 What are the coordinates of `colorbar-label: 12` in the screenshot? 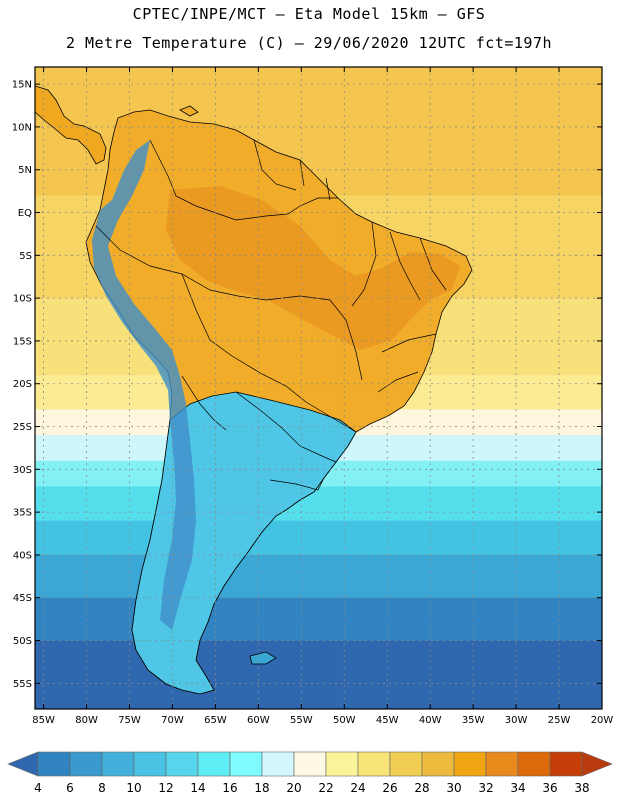 It's located at (165, 788).